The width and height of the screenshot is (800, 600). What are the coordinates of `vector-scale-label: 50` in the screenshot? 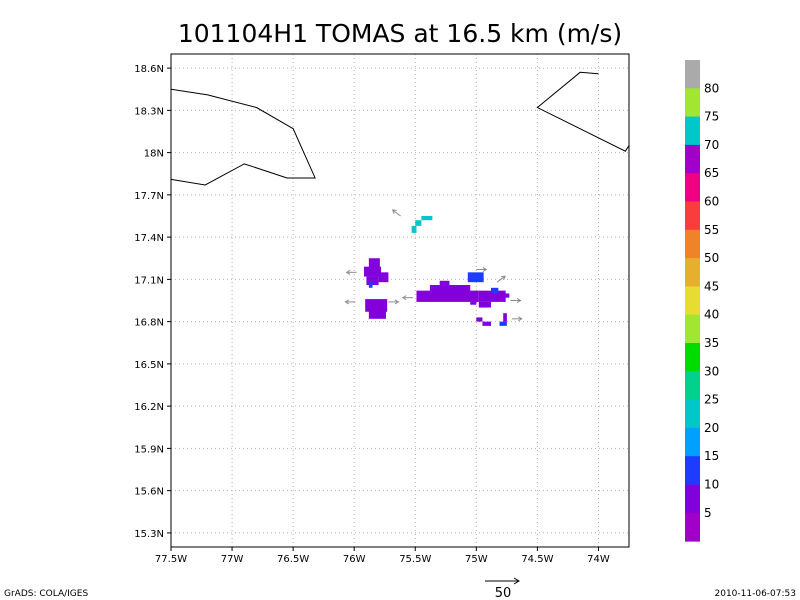 It's located at (503, 593).